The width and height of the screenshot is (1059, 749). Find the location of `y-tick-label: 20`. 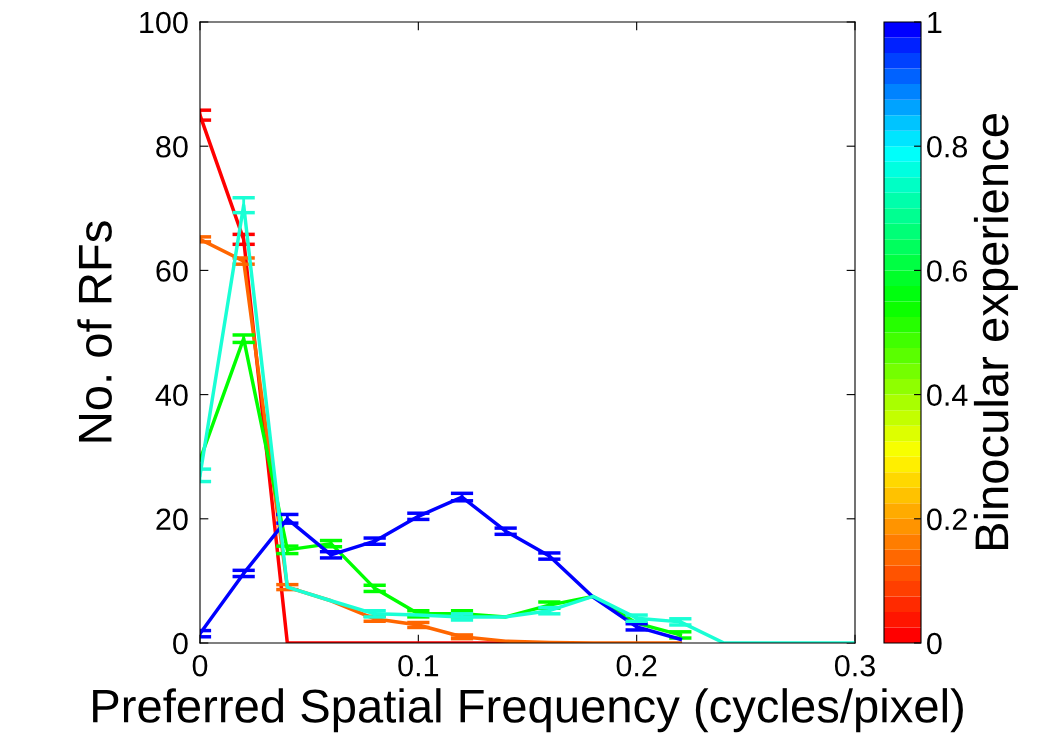

y-tick-label: 20 is located at coordinates (172, 519).